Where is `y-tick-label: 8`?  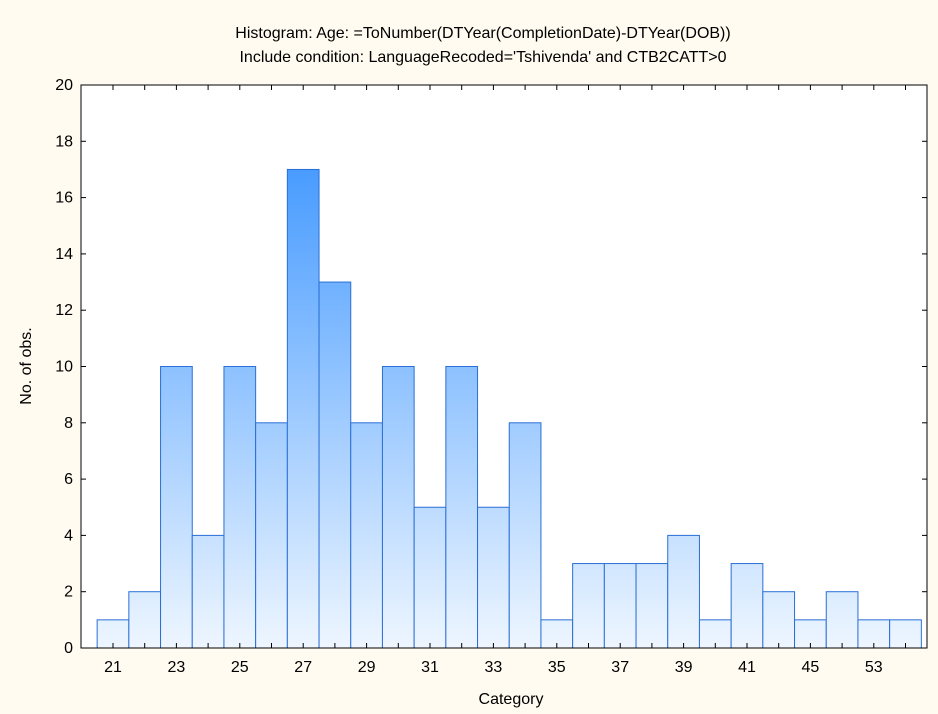
y-tick-label: 8 is located at coordinates (68, 423).